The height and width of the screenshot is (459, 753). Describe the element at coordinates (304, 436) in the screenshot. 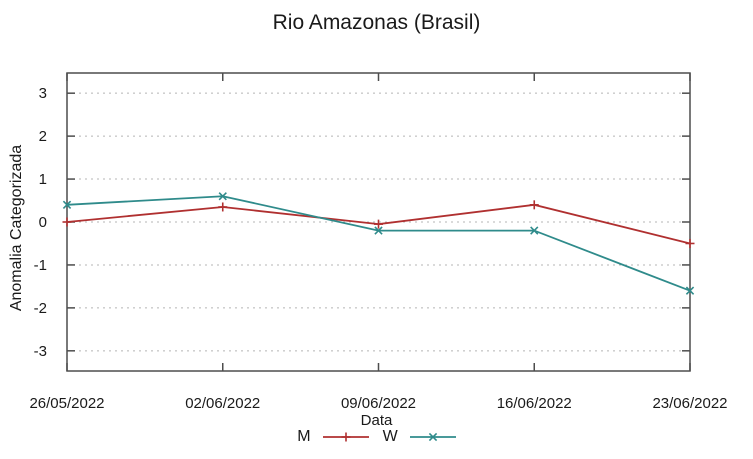

I see `legend-label: M` at that location.